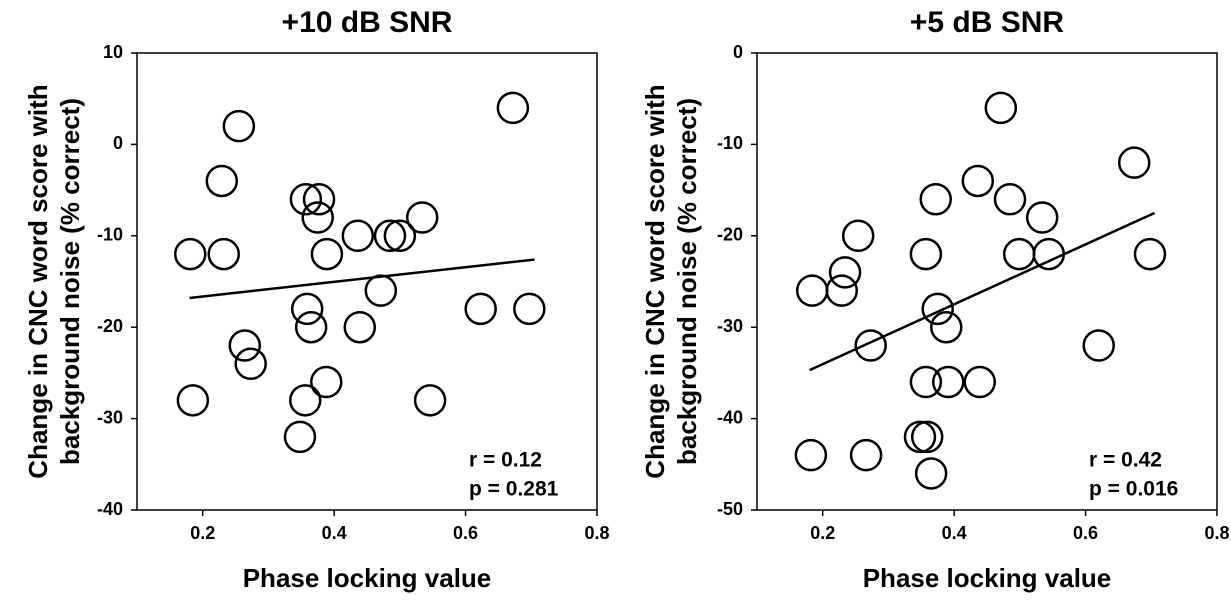 The width and height of the screenshot is (1231, 602). I want to click on y-tick-label: -50, so click(730, 509).